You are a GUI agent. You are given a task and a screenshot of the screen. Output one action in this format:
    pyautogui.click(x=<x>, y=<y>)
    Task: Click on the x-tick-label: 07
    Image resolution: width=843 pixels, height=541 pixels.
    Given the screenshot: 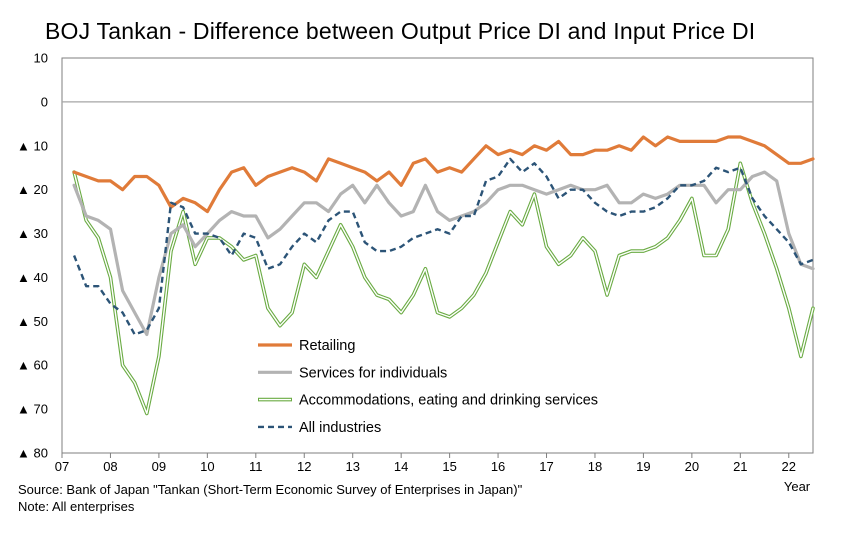 What is the action you would take?
    pyautogui.click(x=62, y=466)
    